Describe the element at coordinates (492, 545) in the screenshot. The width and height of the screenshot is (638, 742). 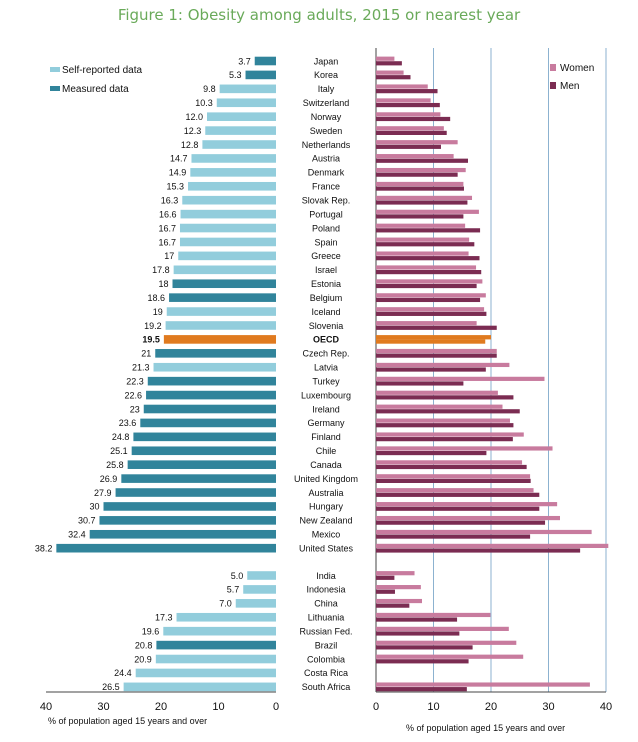
I see `bar-women-united-states` at that location.